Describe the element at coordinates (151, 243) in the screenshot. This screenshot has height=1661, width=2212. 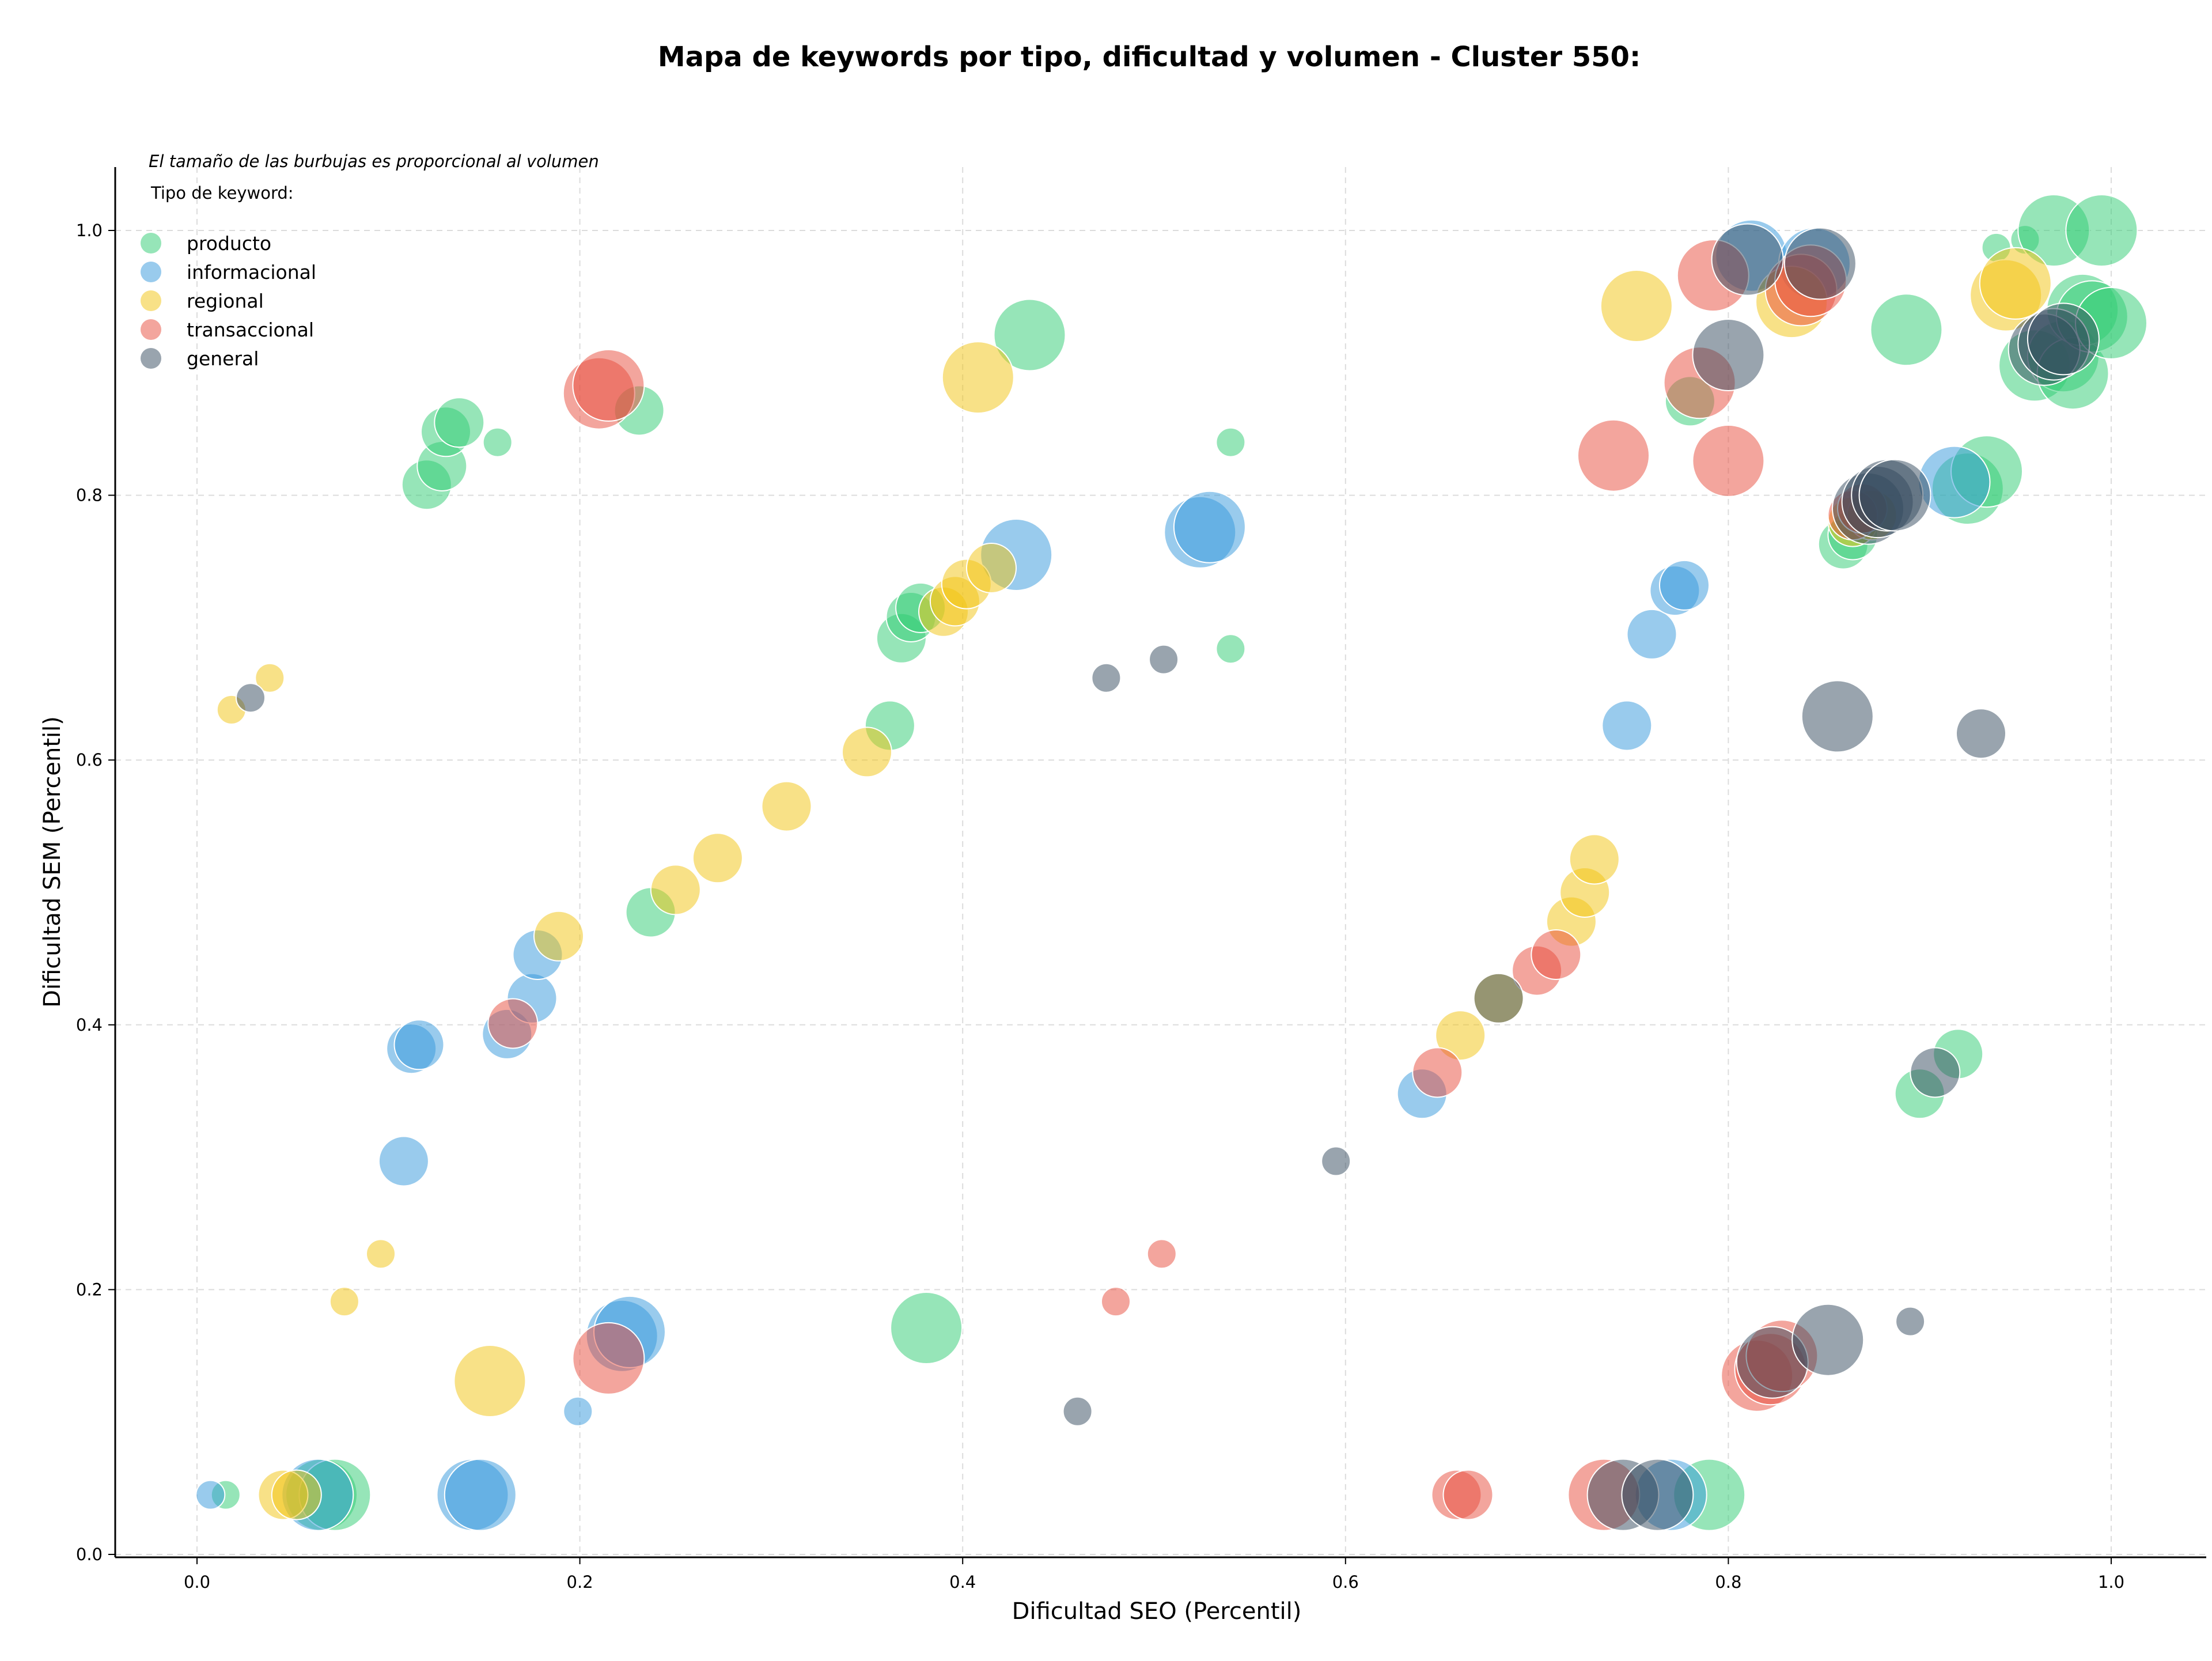
I see `legend-marker-producto` at that location.